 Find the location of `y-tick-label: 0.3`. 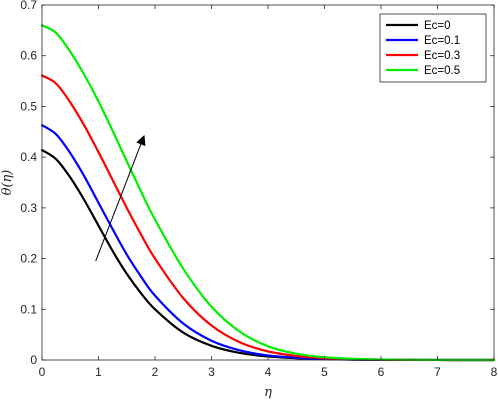

y-tick-label: 0.3 is located at coordinates (28, 208).